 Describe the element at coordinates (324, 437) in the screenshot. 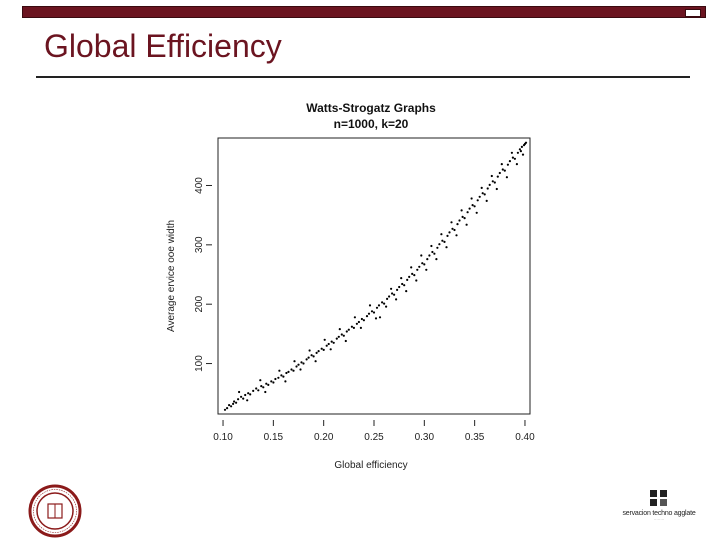

I see `x-tick-label: 0.20` at that location.